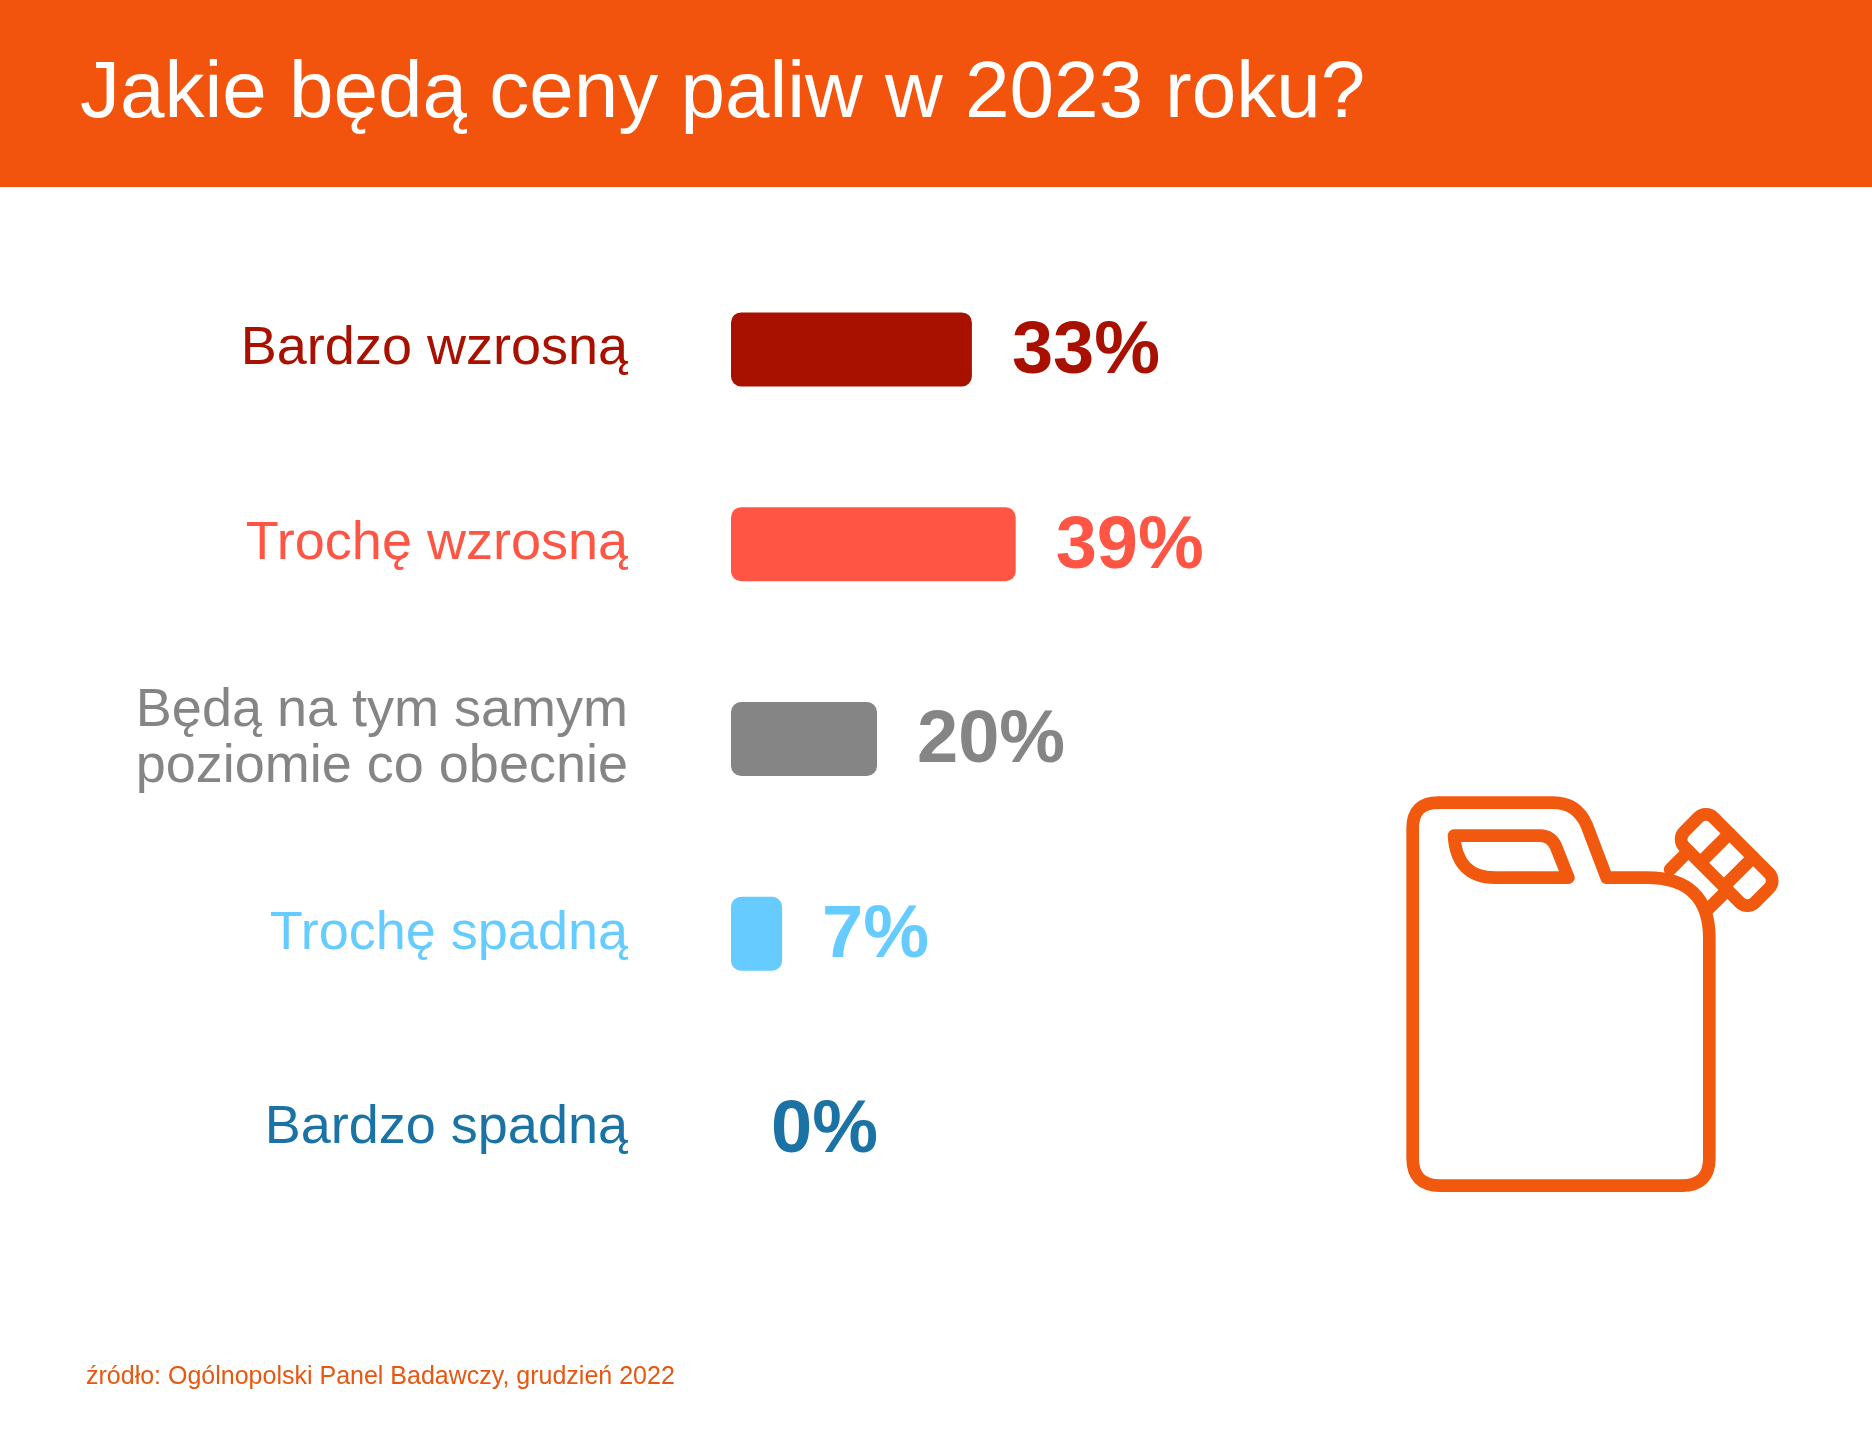 The image size is (1872, 1440). Describe the element at coordinates (434, 345) in the screenshot. I see `y-tick-label: Bardzo wzrosną` at that location.